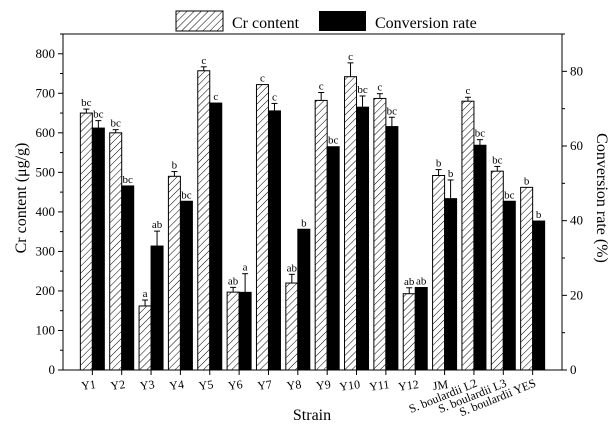 The image size is (613, 427). What do you see at coordinates (52, 369) in the screenshot?
I see `y-left-tick-label: 0` at bounding box center [52, 369].